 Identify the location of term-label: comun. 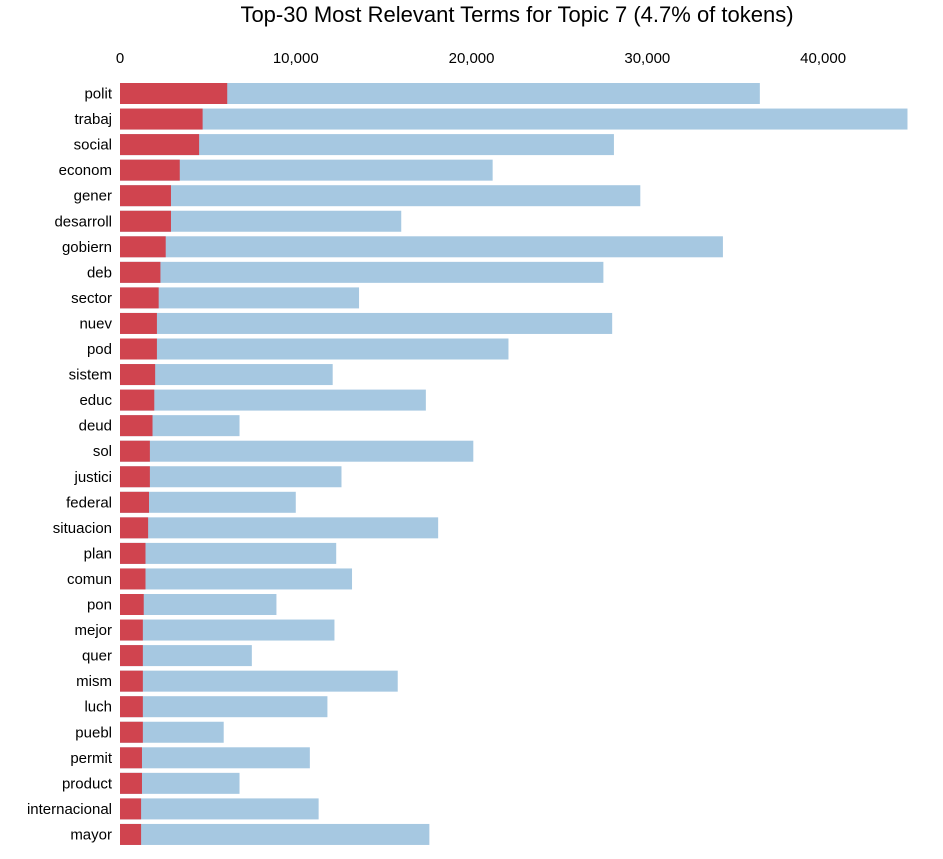
(89, 579).